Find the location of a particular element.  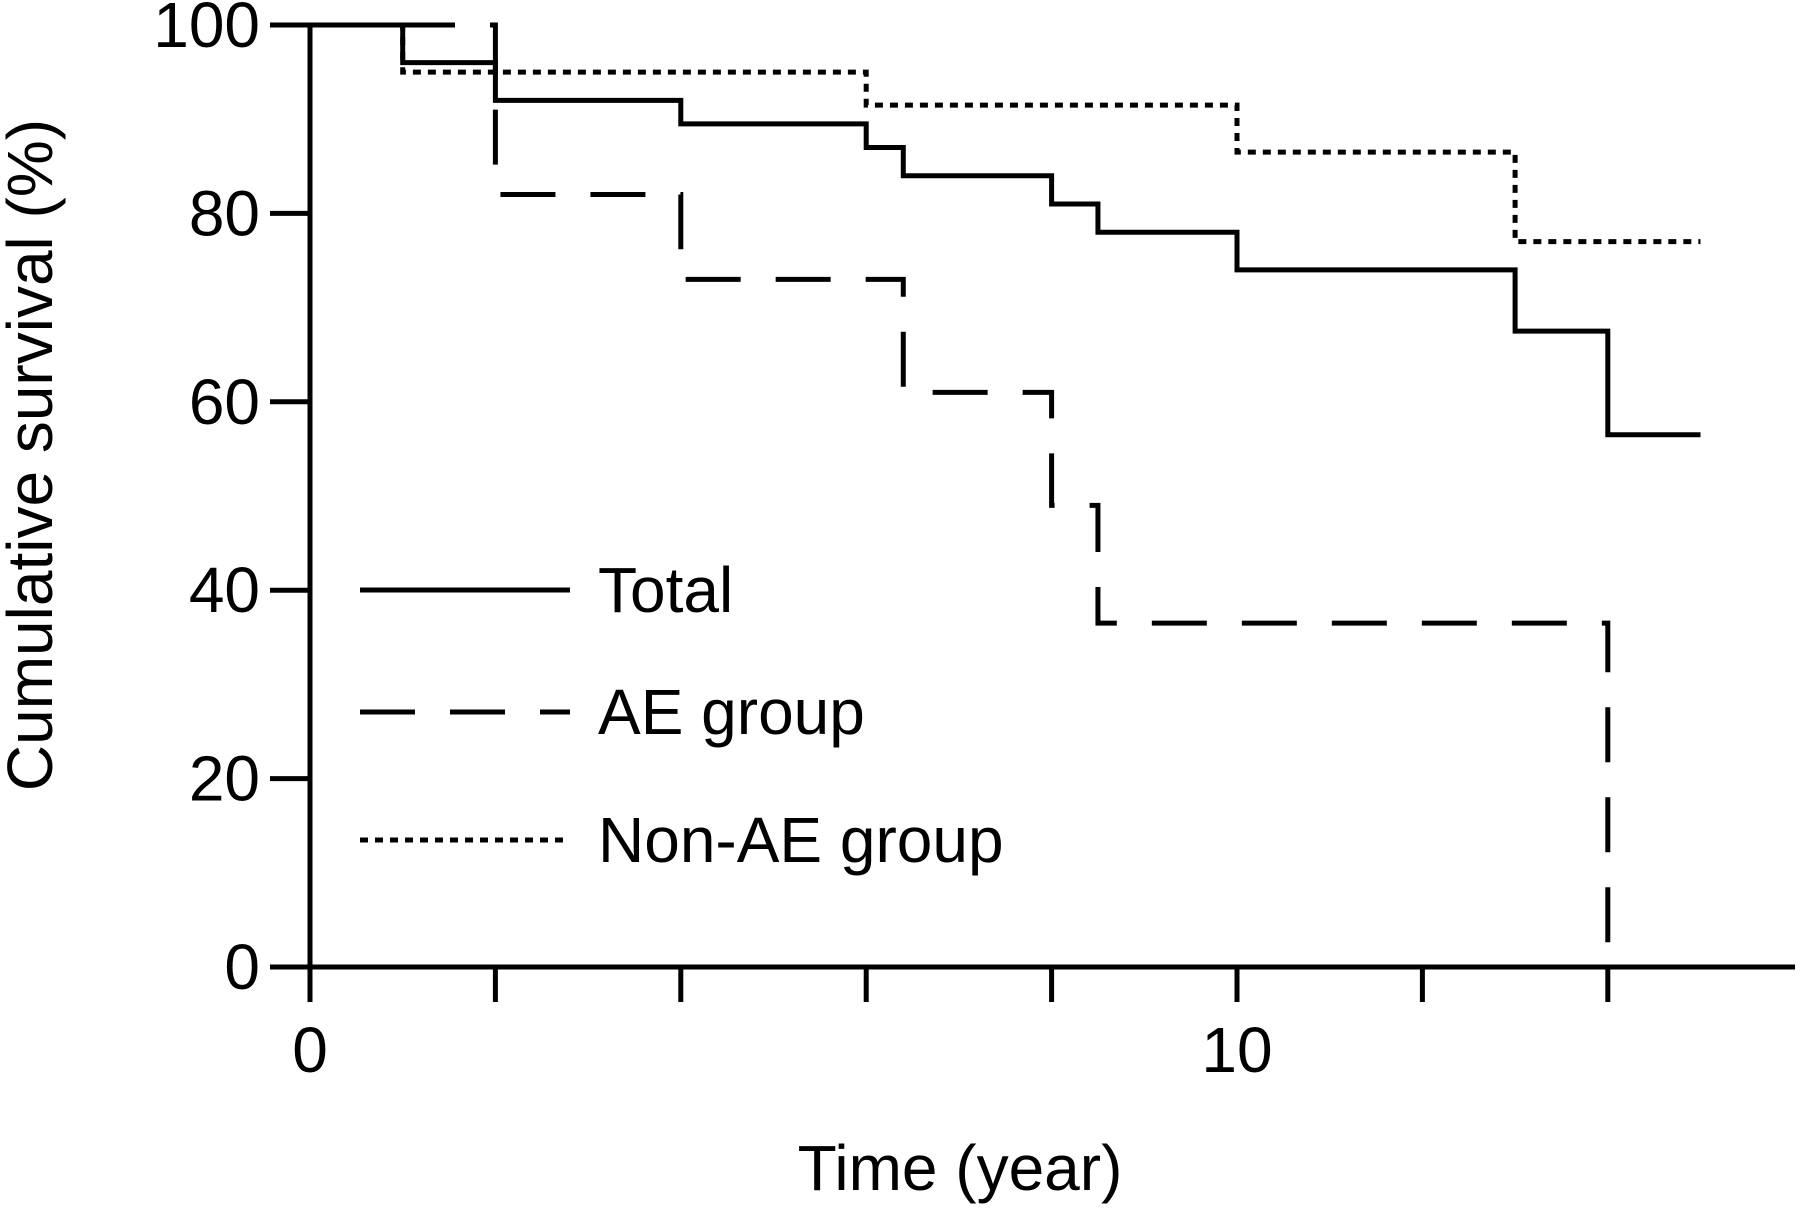

y-tick-label: 80 is located at coordinates (224, 213).